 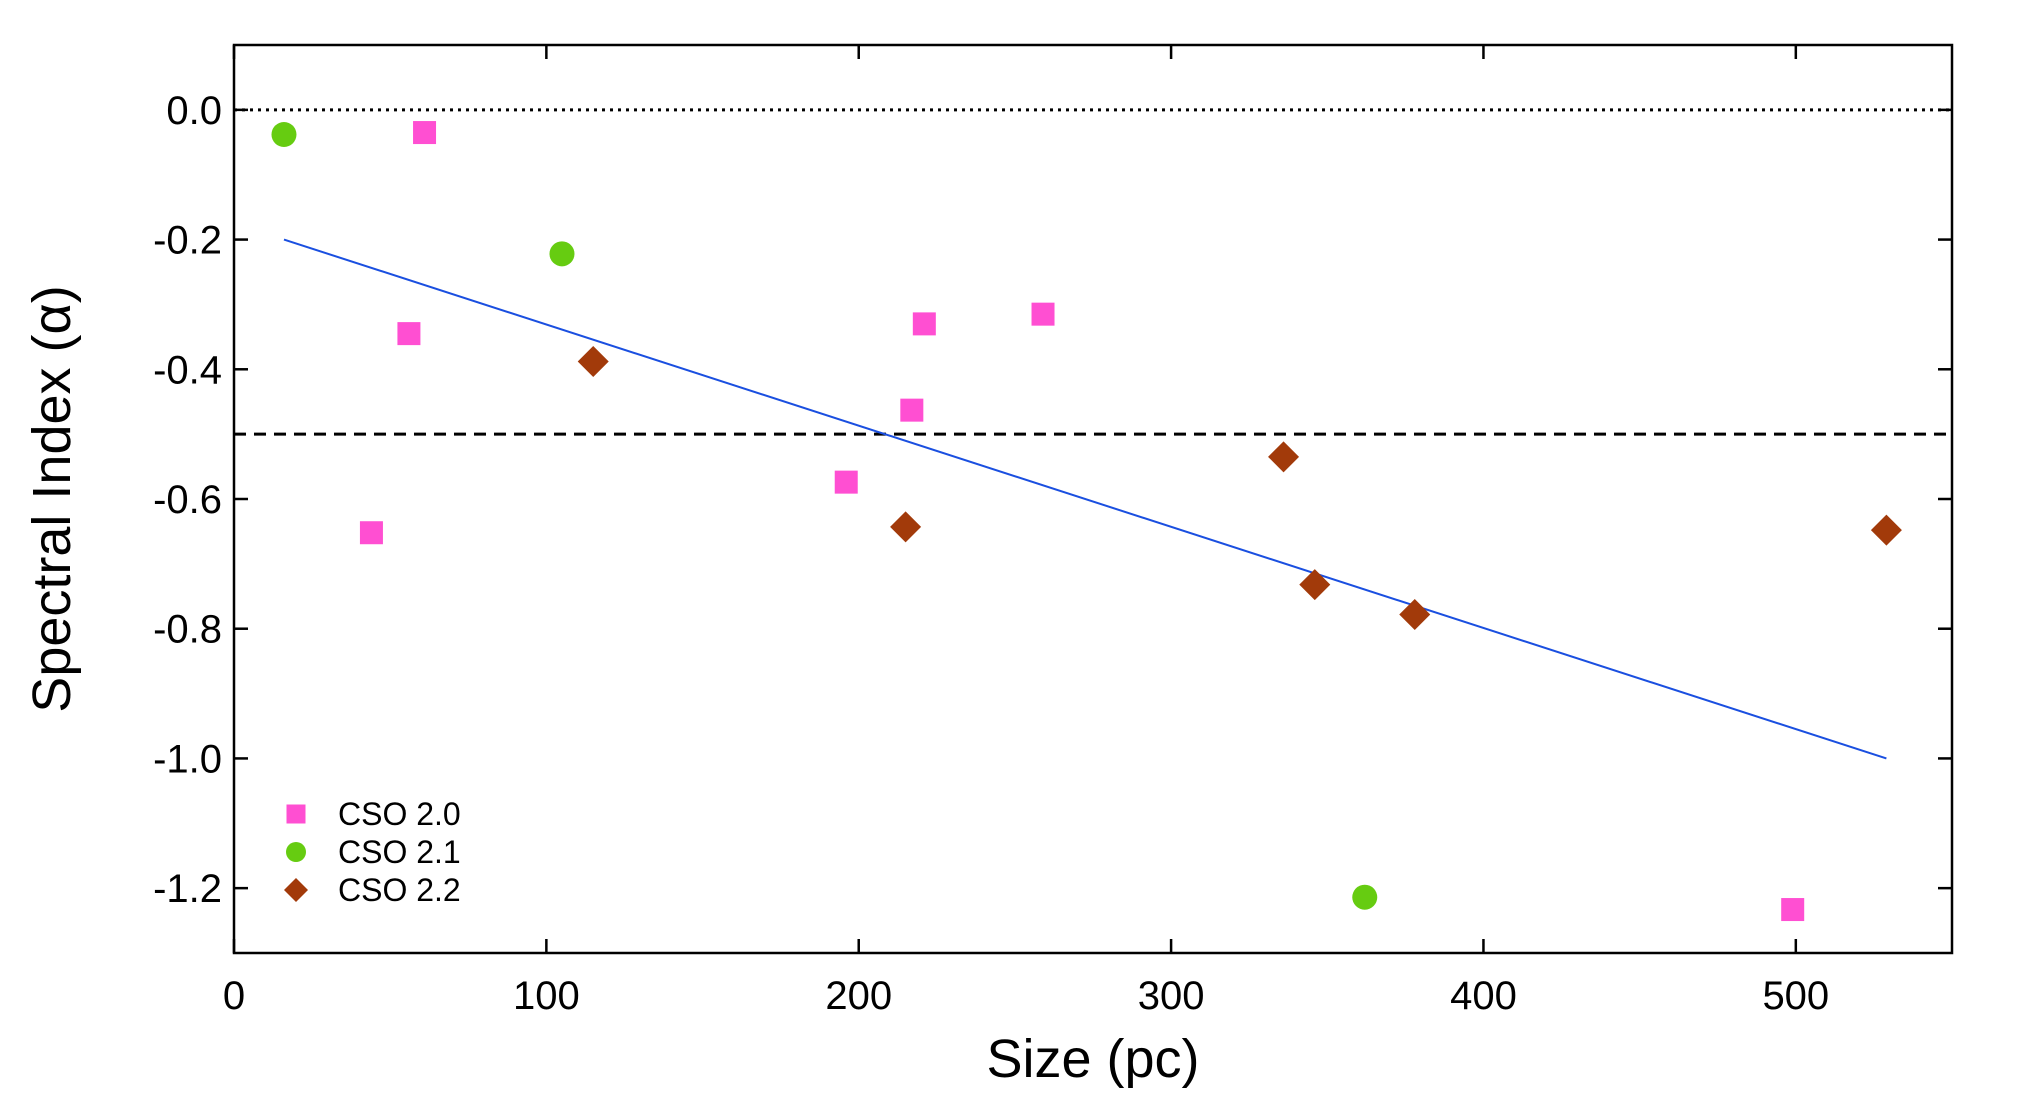 I want to click on legend-label: CSO 2.1, so click(x=399, y=852).